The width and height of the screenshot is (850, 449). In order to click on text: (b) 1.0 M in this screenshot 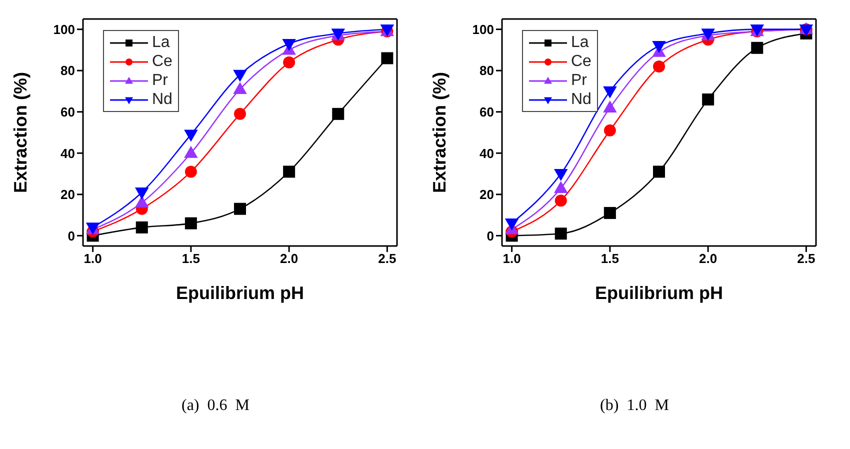, I will do `click(634, 406)`.